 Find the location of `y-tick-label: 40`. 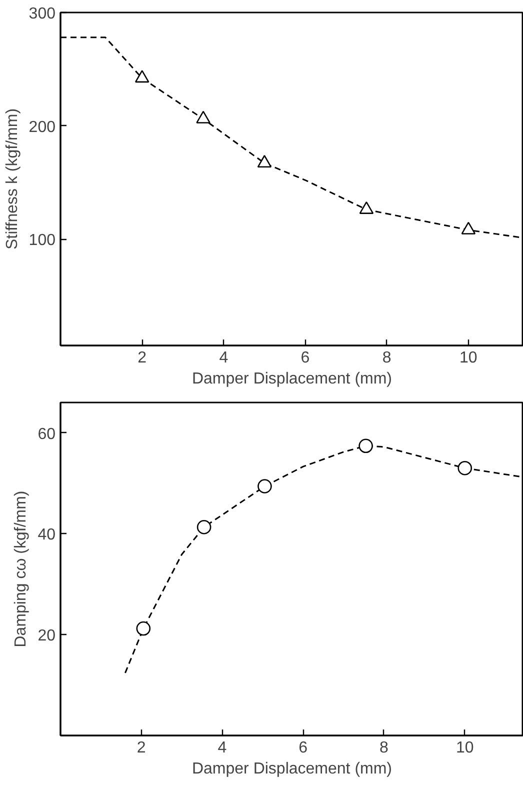

y-tick-label: 40 is located at coordinates (47, 535).